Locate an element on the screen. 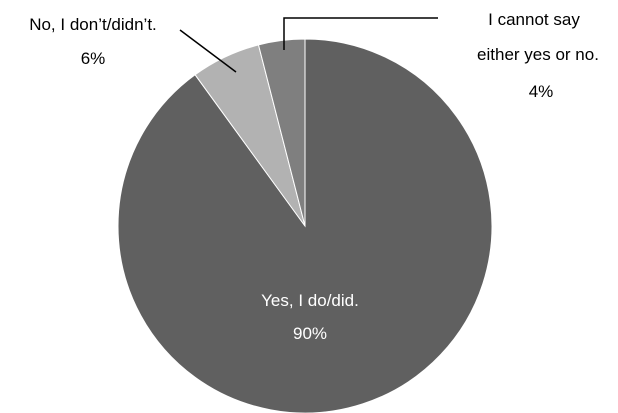  pie-slice-cannot-say is located at coordinates (281, 132).